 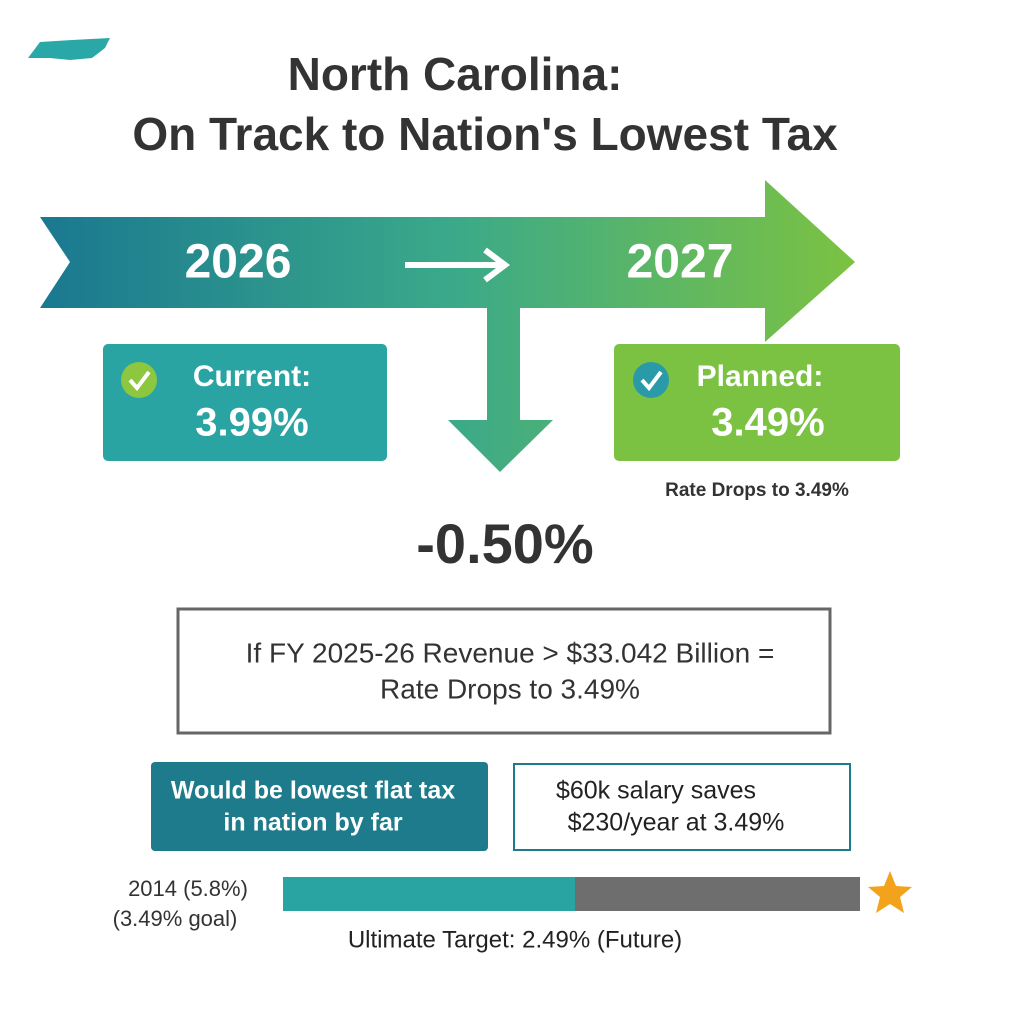 I want to click on star-icon, so click(x=890, y=892).